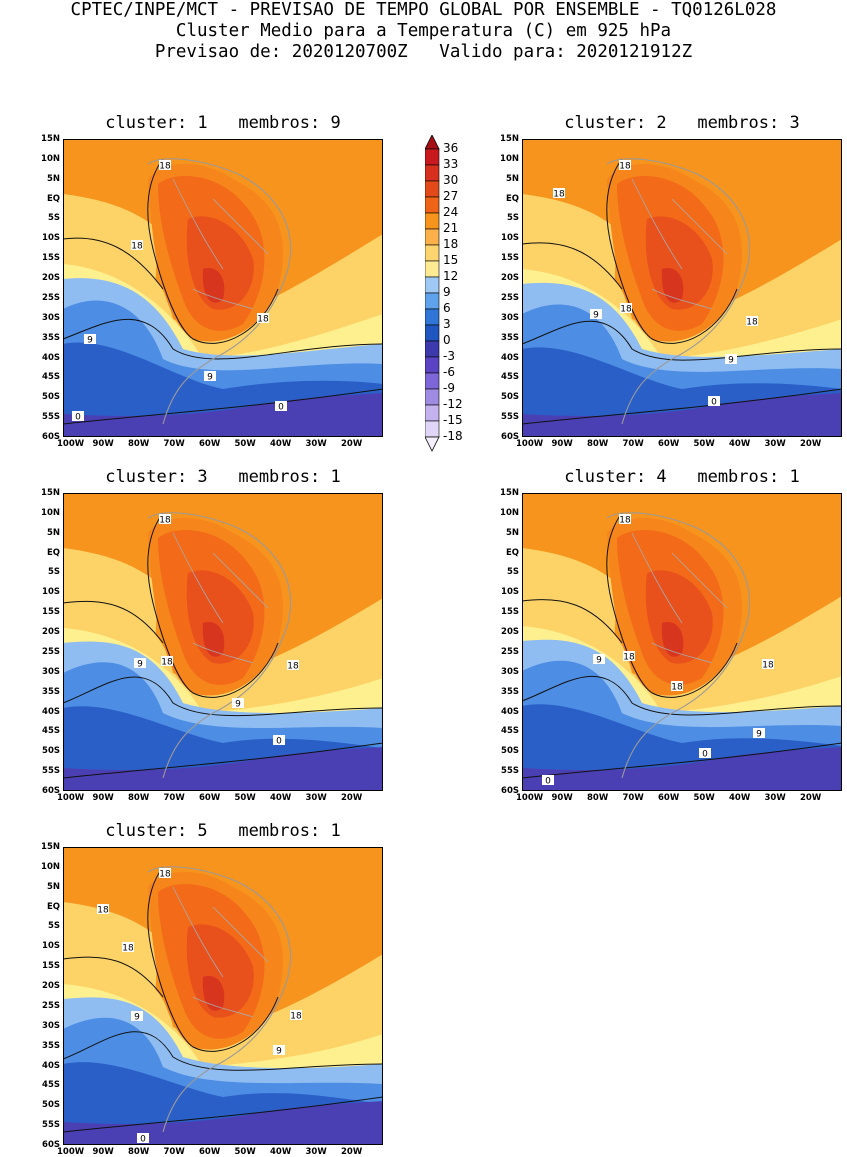 The height and width of the screenshot is (1157, 847). Describe the element at coordinates (316, 798) in the screenshot. I see `lon-tick-label: 30W` at that location.